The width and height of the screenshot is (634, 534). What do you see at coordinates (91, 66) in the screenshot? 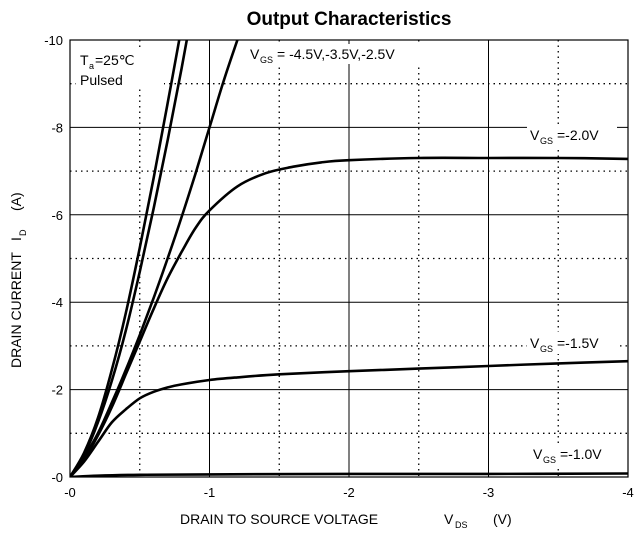
I see `temp-subscript: a` at bounding box center [91, 66].